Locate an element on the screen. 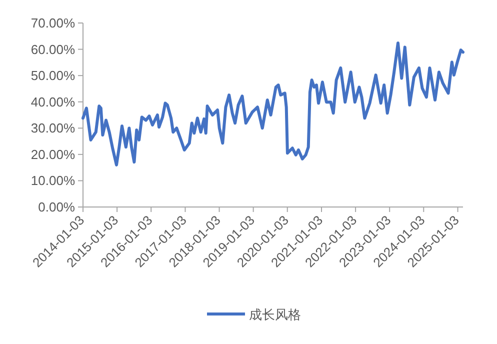  y-tick-label: 60.00% is located at coordinates (53, 49).